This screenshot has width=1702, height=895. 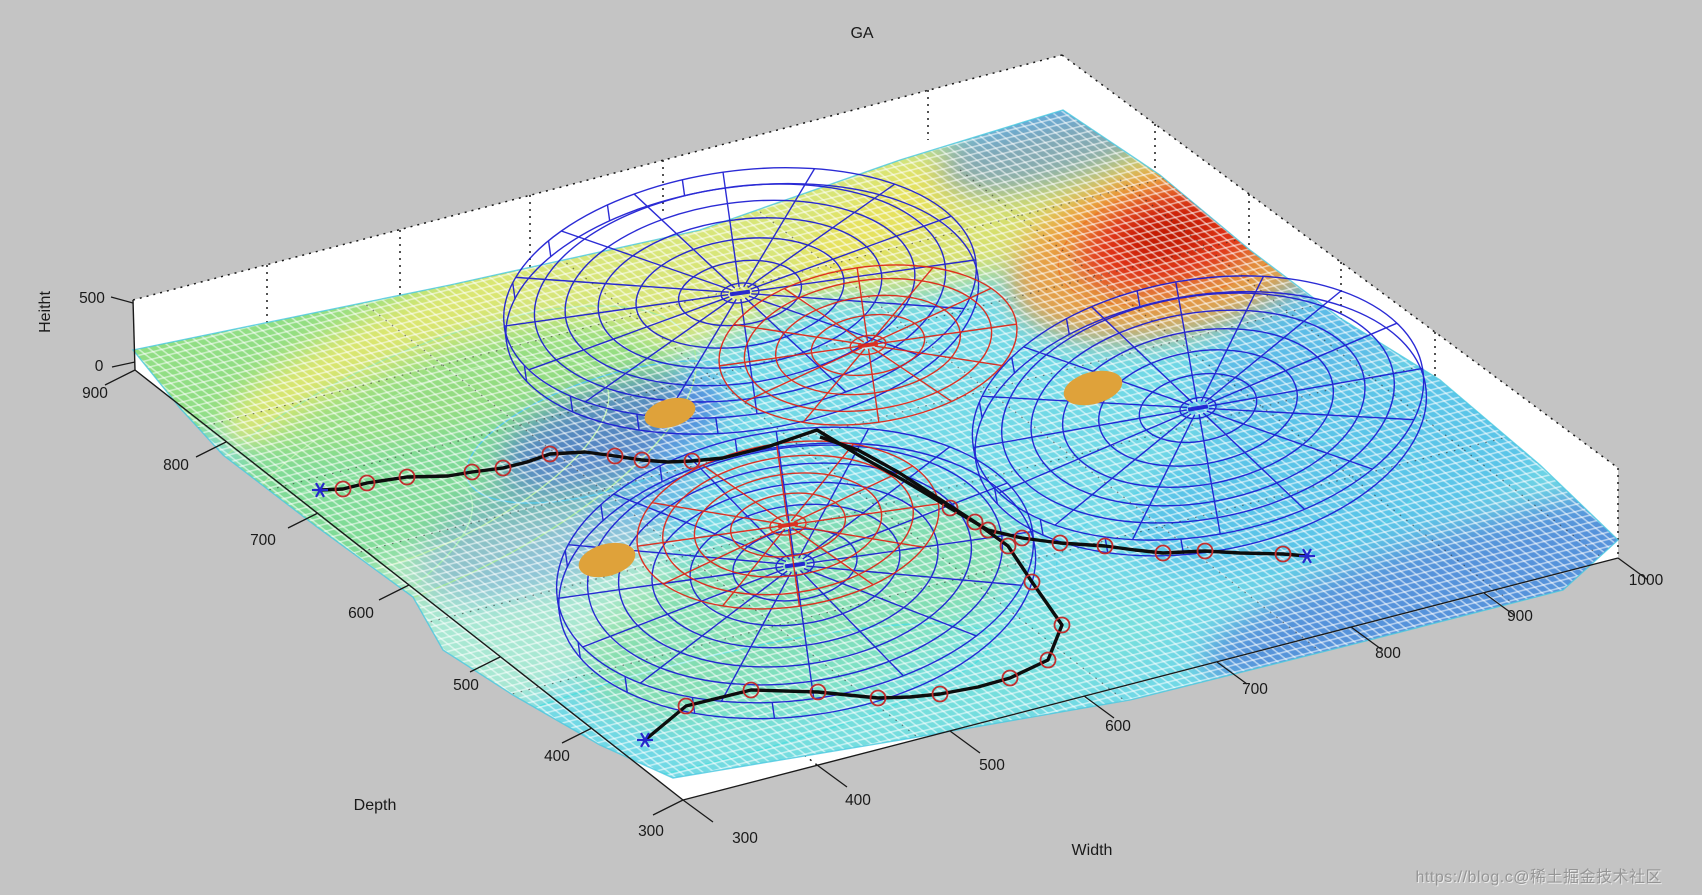 What do you see at coordinates (1646, 580) in the screenshot?
I see `x-tick-label: 1000` at bounding box center [1646, 580].